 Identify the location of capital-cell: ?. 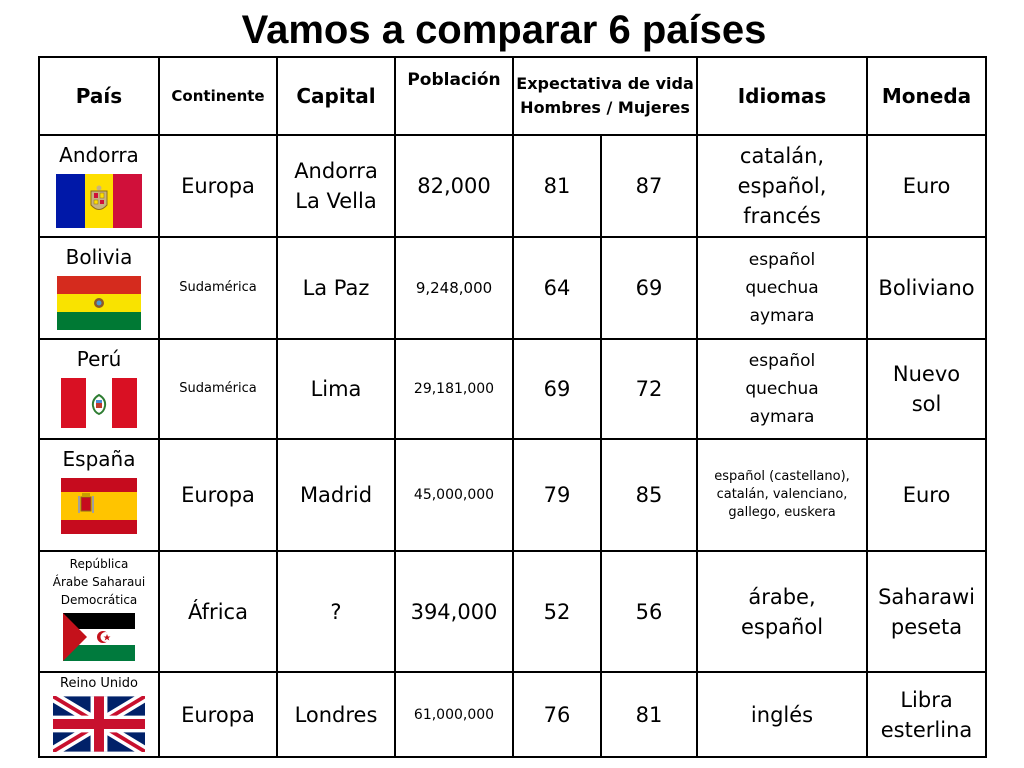
(336, 611).